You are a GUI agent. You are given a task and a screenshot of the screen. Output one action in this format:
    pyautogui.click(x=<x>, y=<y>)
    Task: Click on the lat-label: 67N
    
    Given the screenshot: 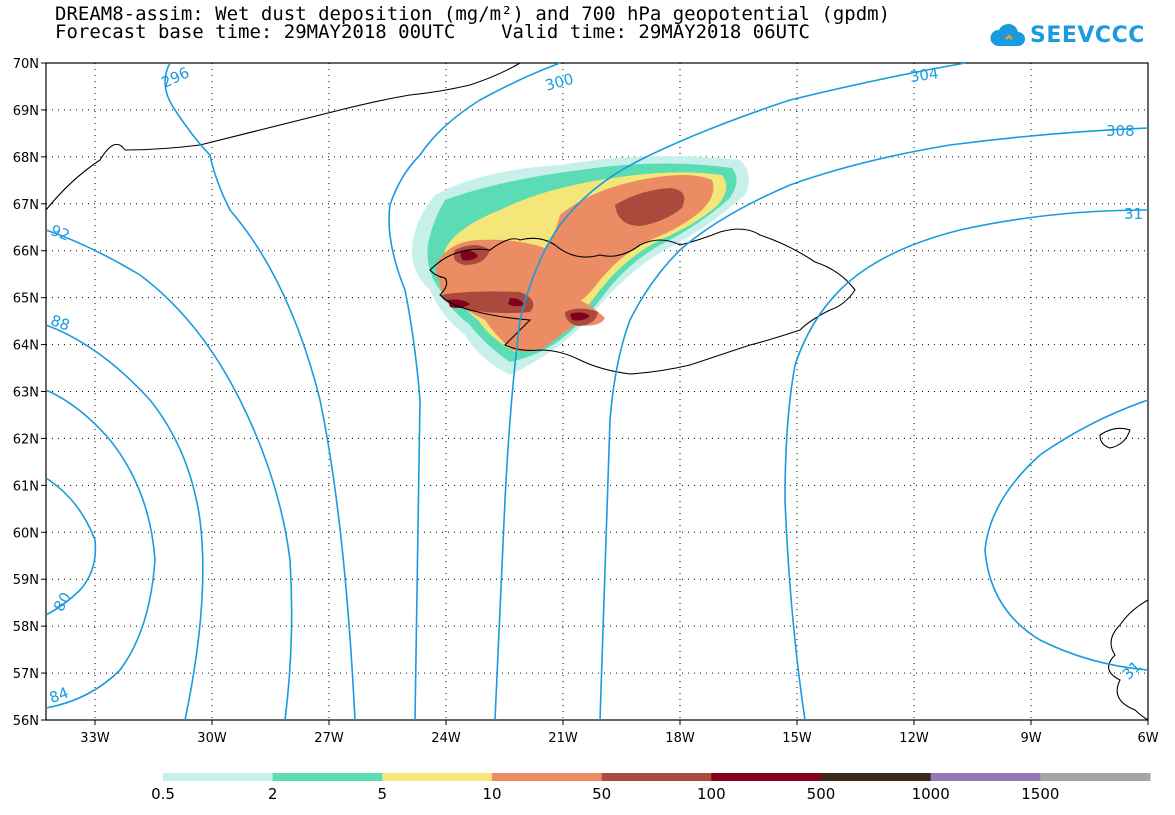 What is the action you would take?
    pyautogui.click(x=26, y=205)
    